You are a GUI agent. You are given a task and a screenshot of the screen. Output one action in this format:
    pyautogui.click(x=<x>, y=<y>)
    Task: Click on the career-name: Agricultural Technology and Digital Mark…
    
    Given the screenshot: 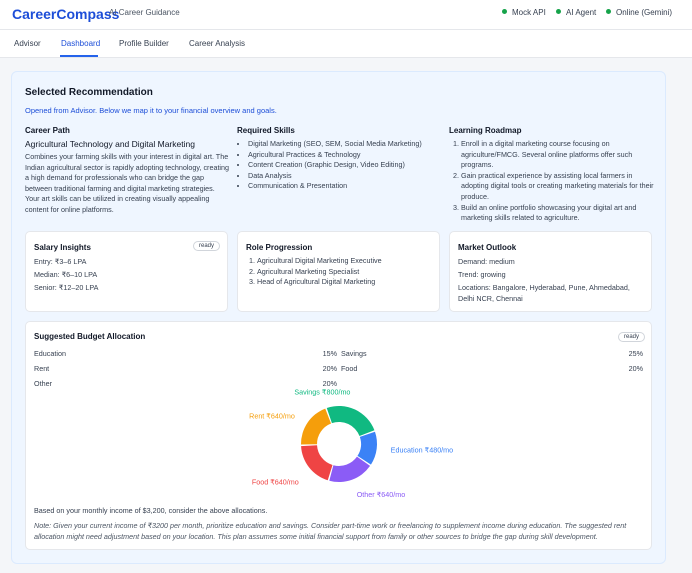 What is the action you would take?
    pyautogui.click(x=110, y=144)
    